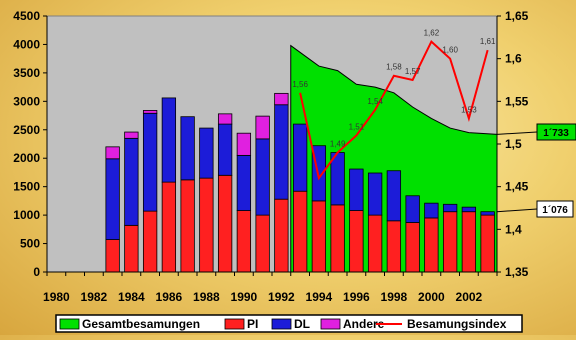 This screenshot has height=340, width=576. What do you see at coordinates (513, 59) in the screenshot?
I see `y-right-tick-label: 1,6` at bounding box center [513, 59].